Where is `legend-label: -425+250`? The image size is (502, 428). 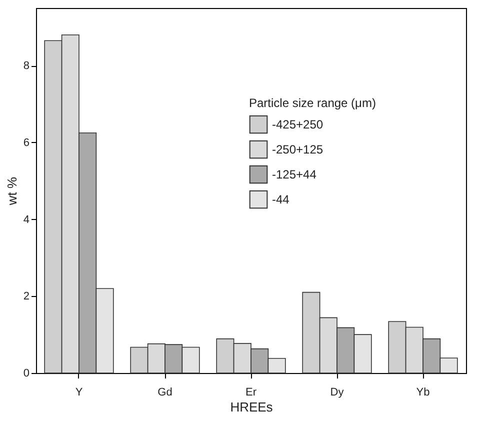 legend-label: -425+250 is located at coordinates (298, 125).